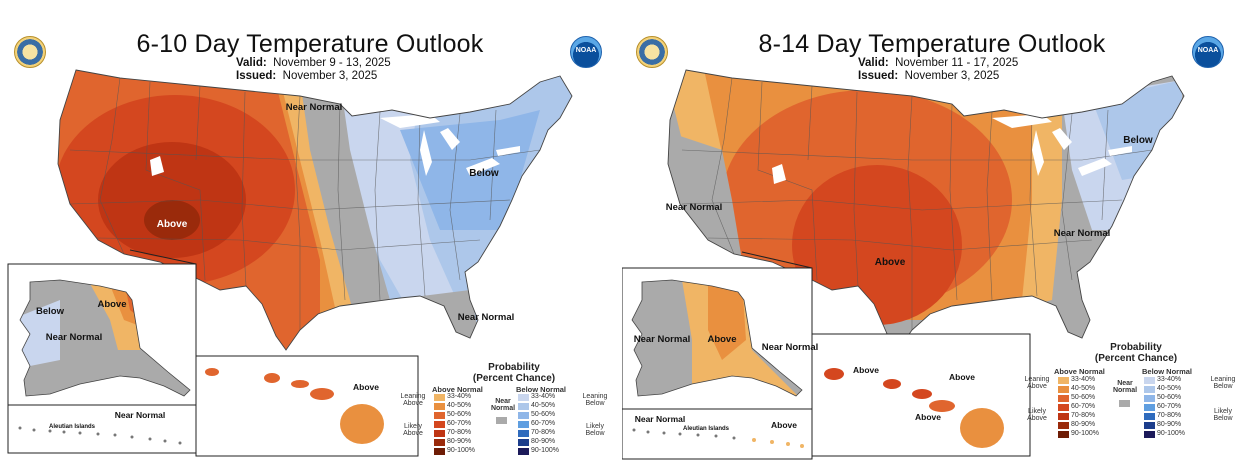 Image resolution: width=1247 pixels, height=476 pixels. What do you see at coordinates (413, 400) in the screenshot?
I see `legend-leaning-above: Leaning Above` at bounding box center [413, 400].